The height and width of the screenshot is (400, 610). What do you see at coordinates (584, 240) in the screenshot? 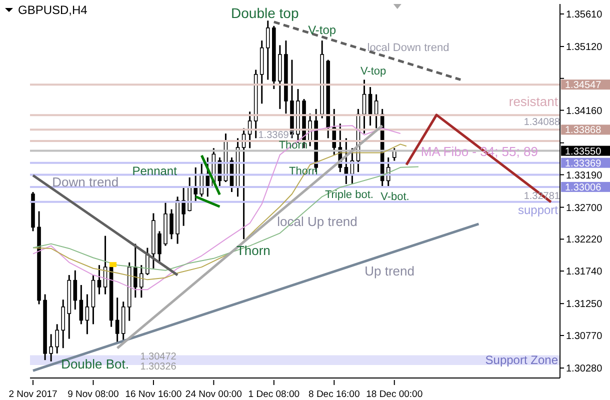
I see `y-tick-label: 1.32220` at bounding box center [584, 240].